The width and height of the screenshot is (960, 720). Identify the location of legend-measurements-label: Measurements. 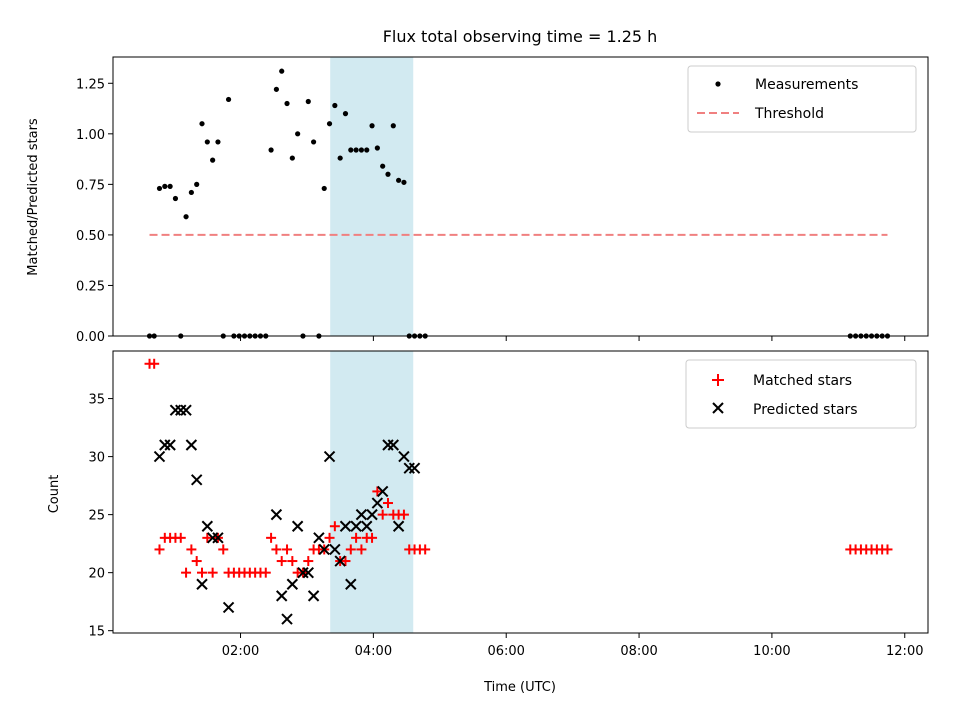
(806, 85).